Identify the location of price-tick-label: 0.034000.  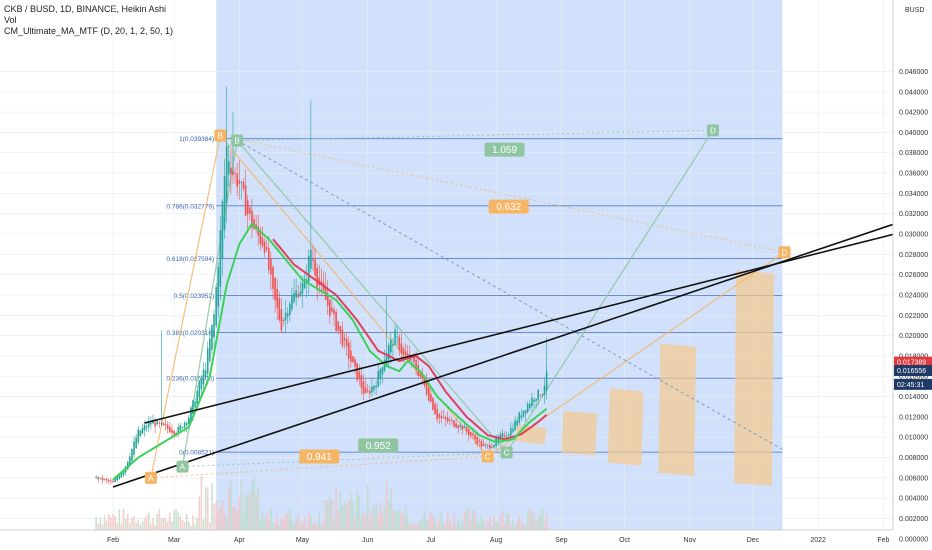
(913, 194).